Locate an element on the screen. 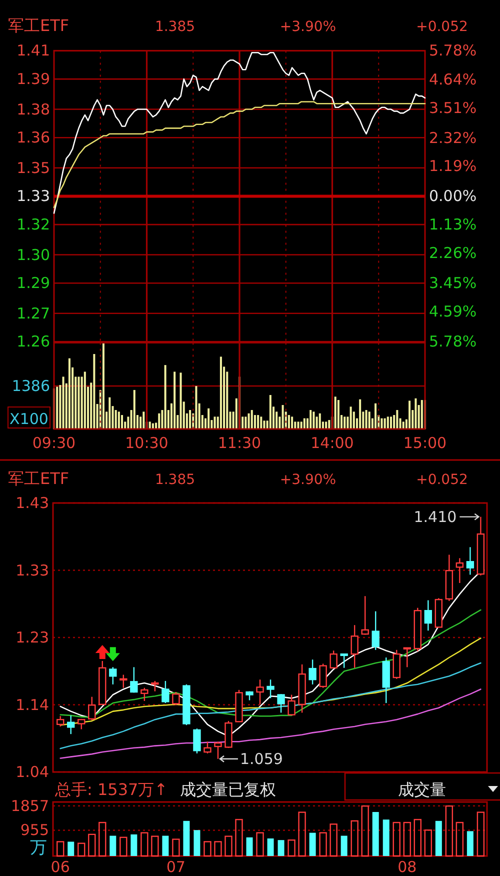 The image size is (500, 876). y-tick-label: 1.23 is located at coordinates (32, 637).